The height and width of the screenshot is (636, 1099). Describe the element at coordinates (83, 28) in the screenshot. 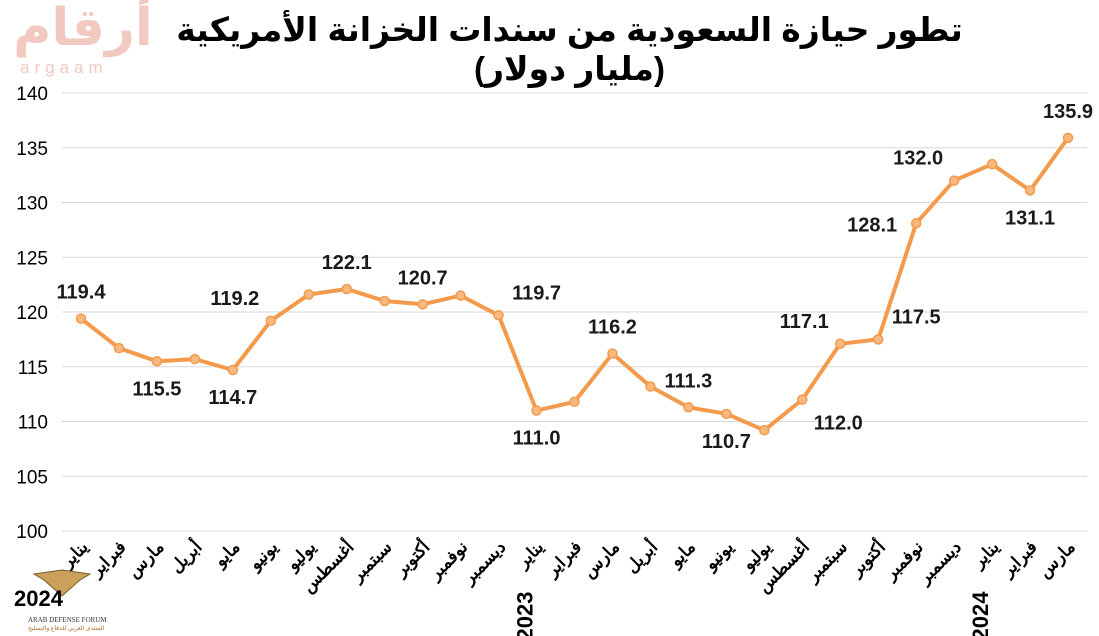

I see `logo-arabic-text: أرقام` at that location.